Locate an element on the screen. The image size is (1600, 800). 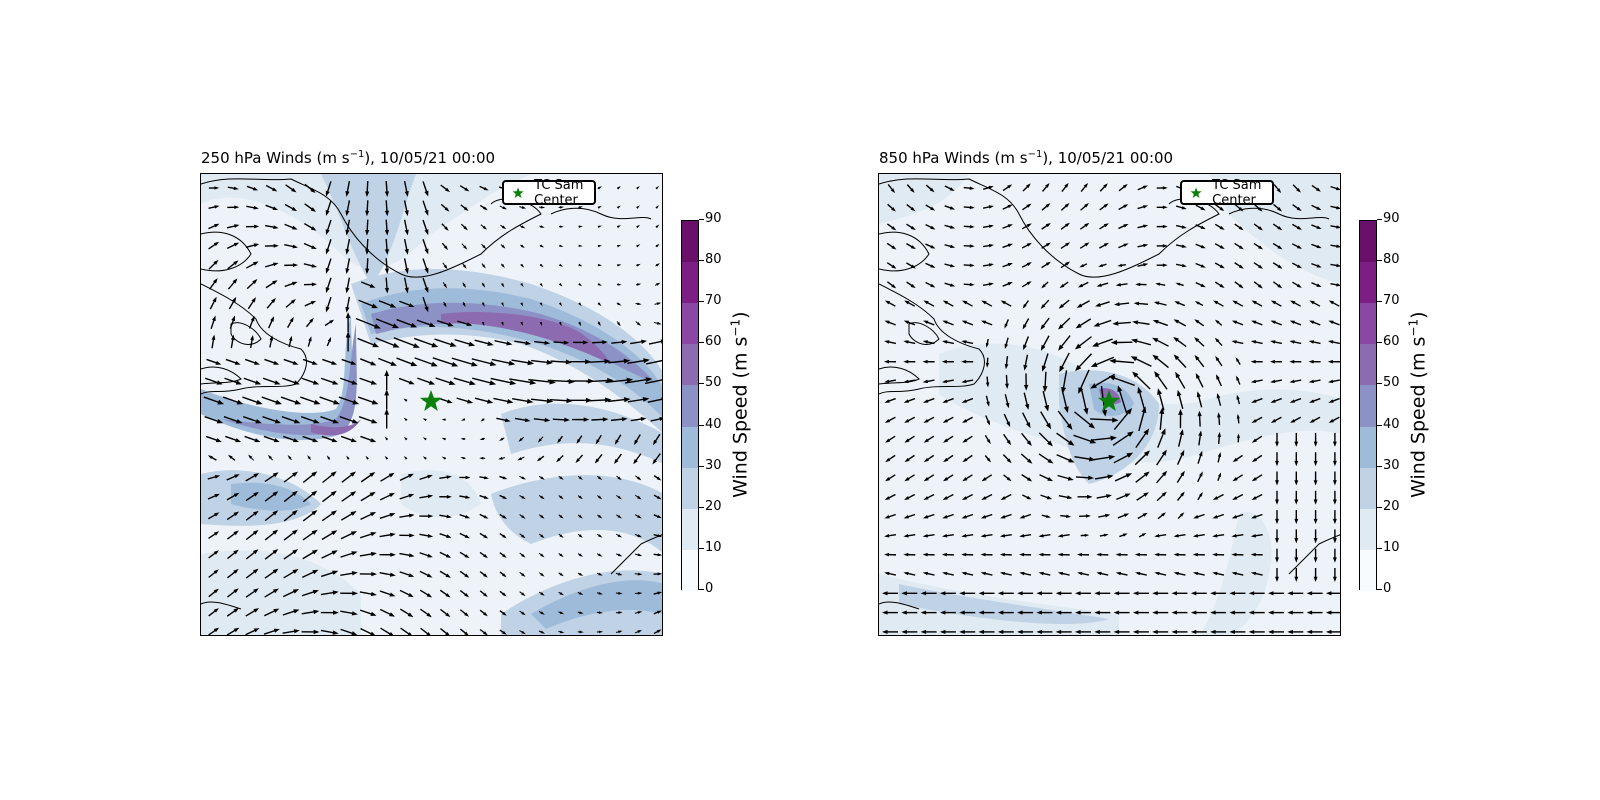
colorbar is located at coordinates (1368, 405).